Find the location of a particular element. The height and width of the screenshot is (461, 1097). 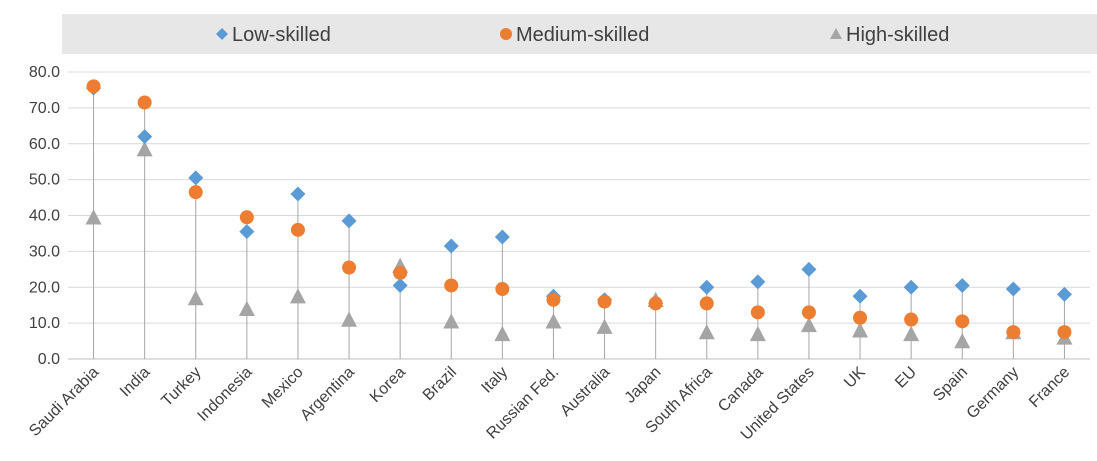

x-tick-label: Italy is located at coordinates (494, 380).